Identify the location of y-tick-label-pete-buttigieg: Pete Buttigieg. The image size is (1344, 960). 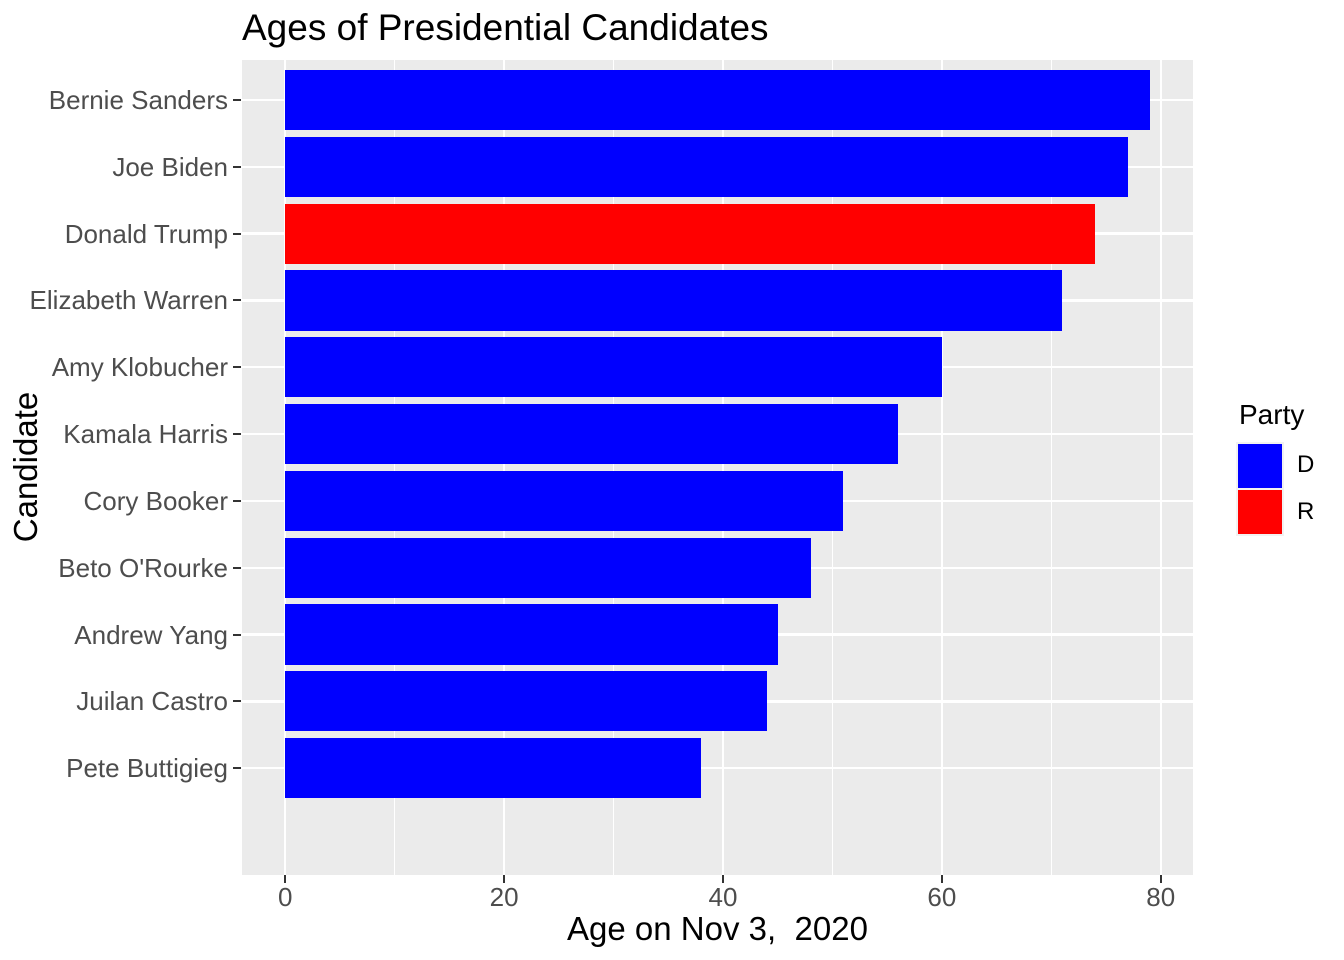
(147, 768).